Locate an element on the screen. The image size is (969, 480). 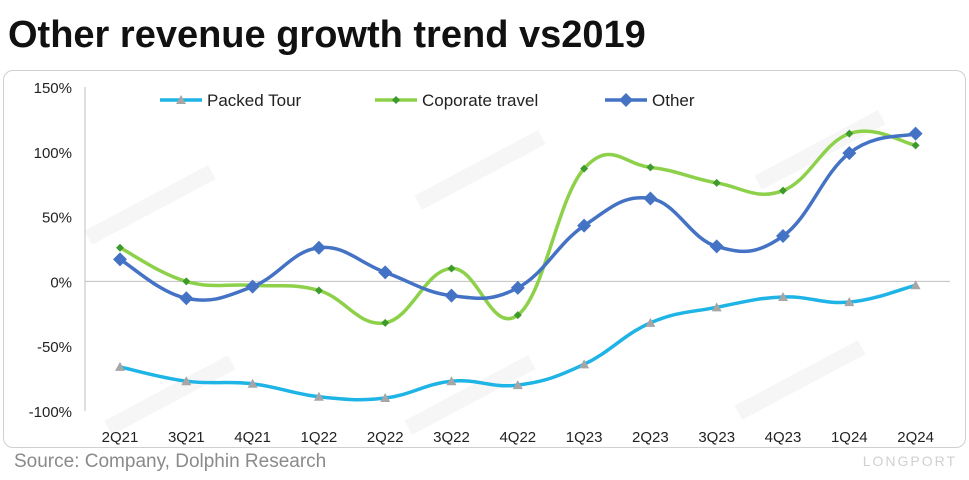
y-tick-label: 50% is located at coordinates (57, 218).